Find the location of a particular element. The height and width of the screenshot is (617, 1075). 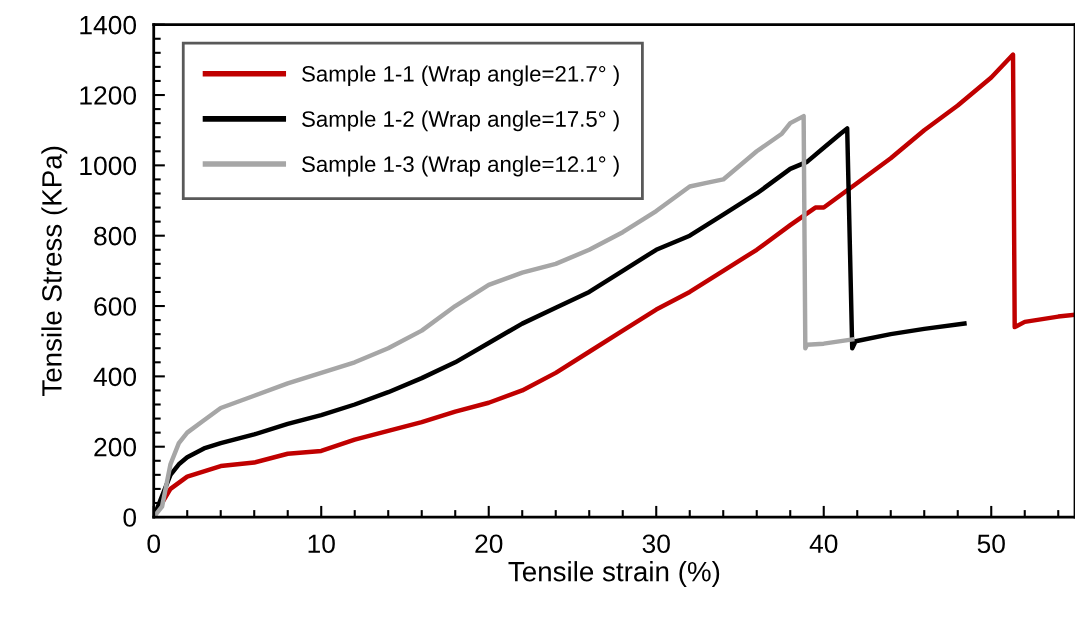

y-tick-label: 400 is located at coordinates (115, 377).